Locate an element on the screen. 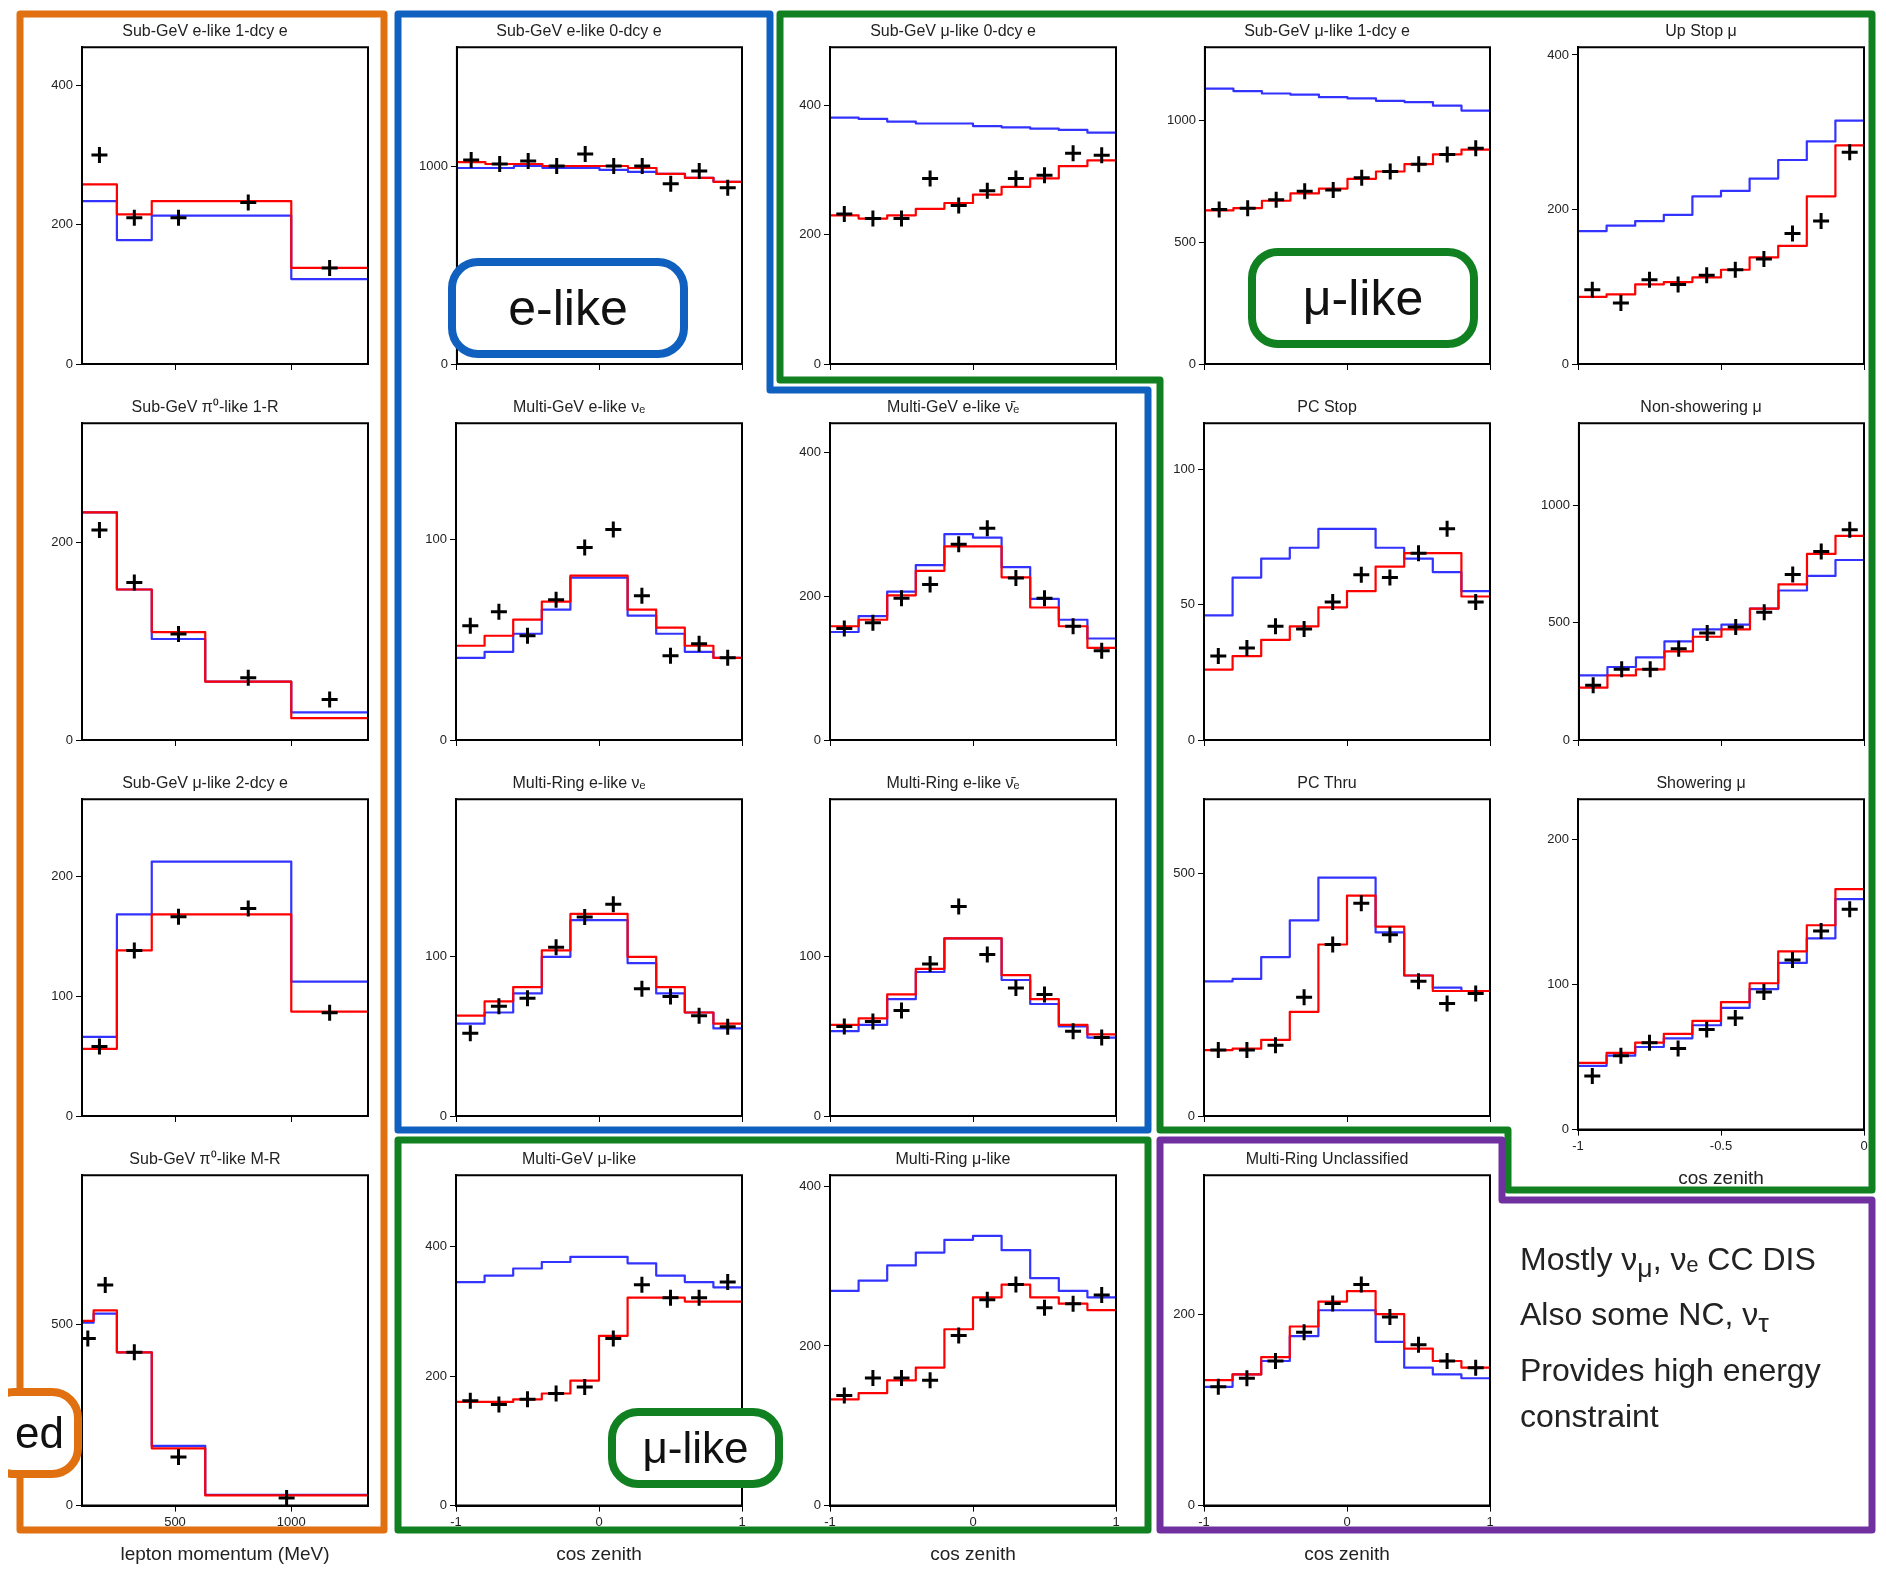  chart-title: Sub-GeV μ-like 1-dcy e is located at coordinates (1327, 31).